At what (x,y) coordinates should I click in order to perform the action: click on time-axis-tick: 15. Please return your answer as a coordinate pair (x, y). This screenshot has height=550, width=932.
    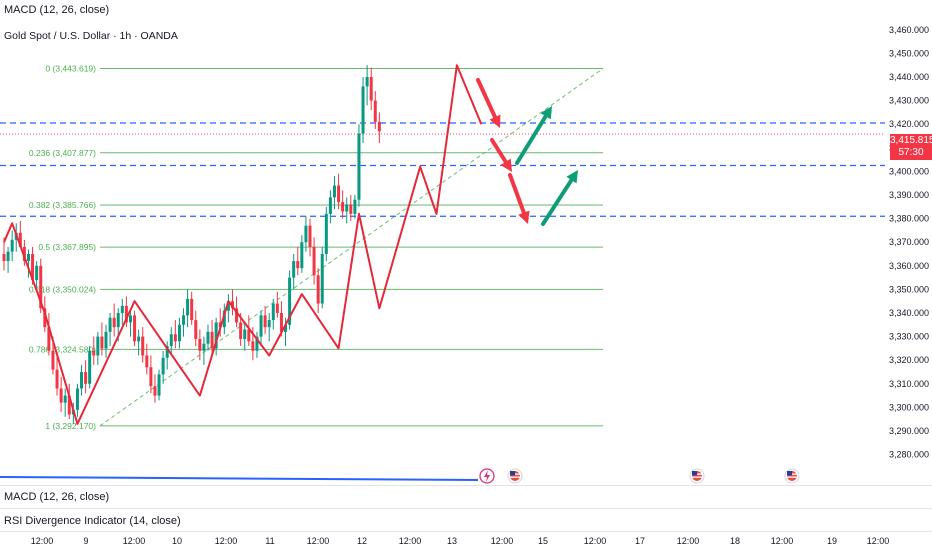
    Looking at the image, I should click on (543, 541).